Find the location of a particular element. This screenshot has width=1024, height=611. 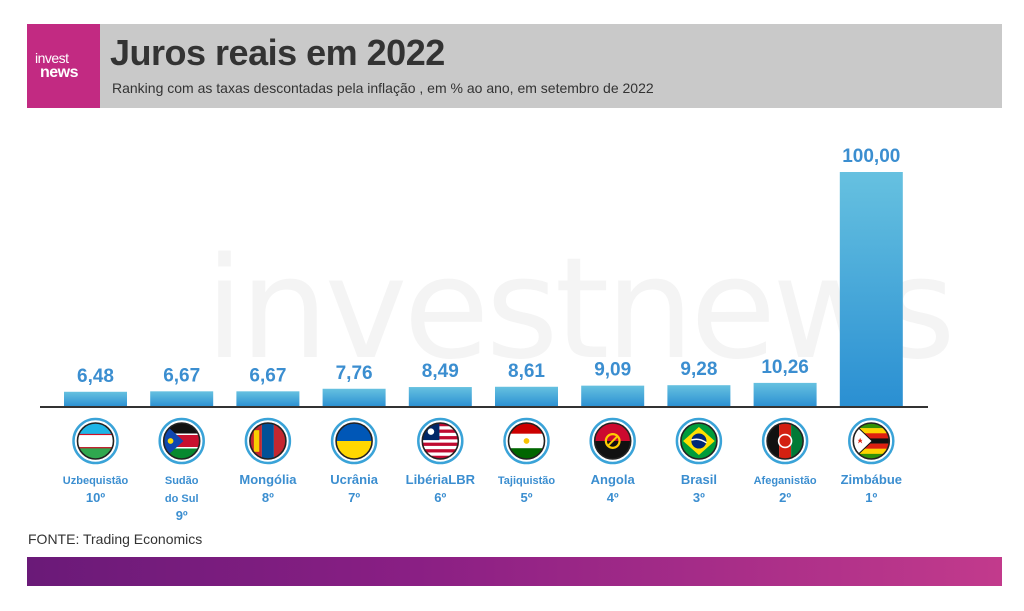

afghanistan-flag-icon is located at coordinates (785, 441).